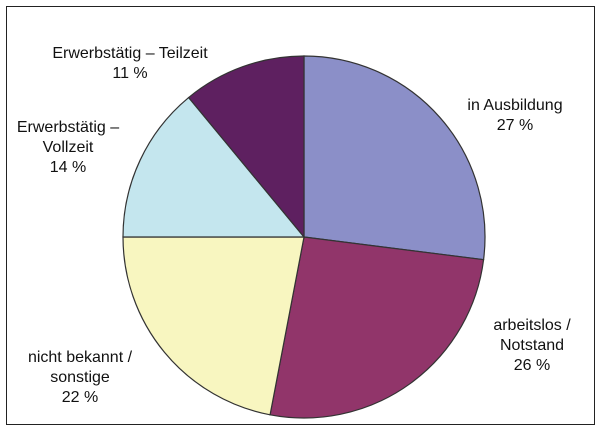  What do you see at coordinates (68, 137) in the screenshot?
I see `category-label: Erwerbstätig – Vollzeit` at bounding box center [68, 137].